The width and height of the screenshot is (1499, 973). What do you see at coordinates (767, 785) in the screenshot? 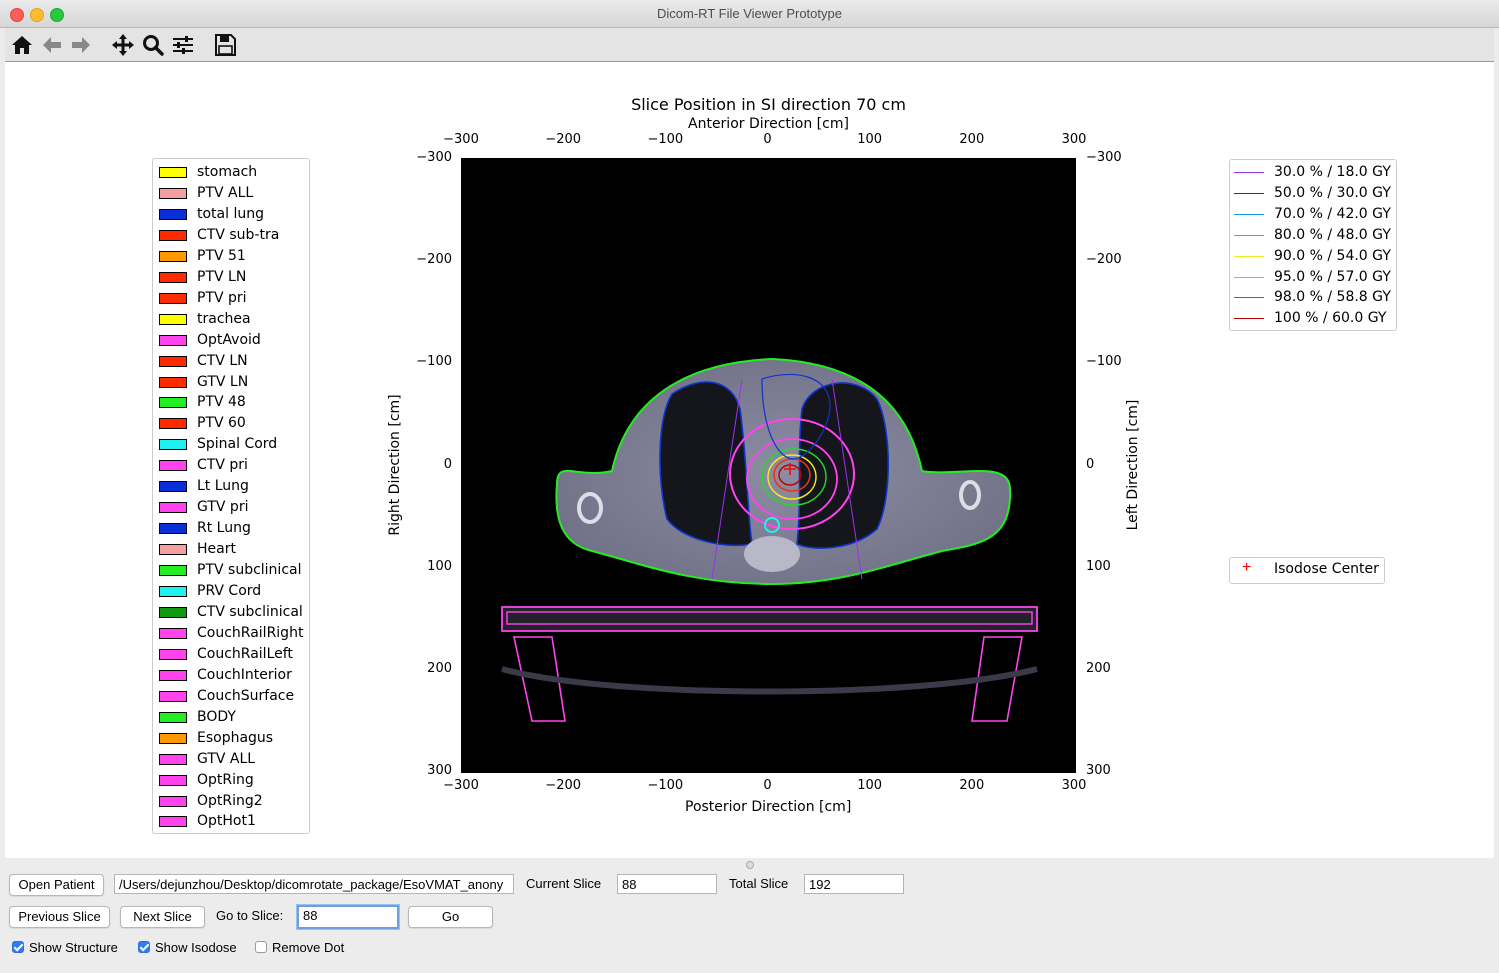
I see `x-tick-label-bottom: 0` at bounding box center [767, 785].